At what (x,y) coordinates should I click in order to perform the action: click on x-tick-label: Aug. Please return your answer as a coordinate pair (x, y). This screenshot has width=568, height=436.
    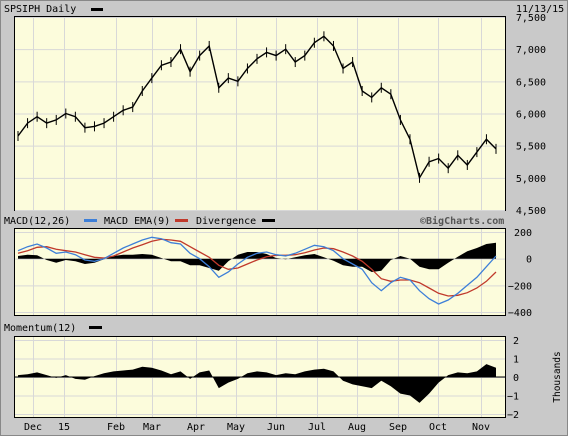
    Looking at the image, I should click on (357, 427).